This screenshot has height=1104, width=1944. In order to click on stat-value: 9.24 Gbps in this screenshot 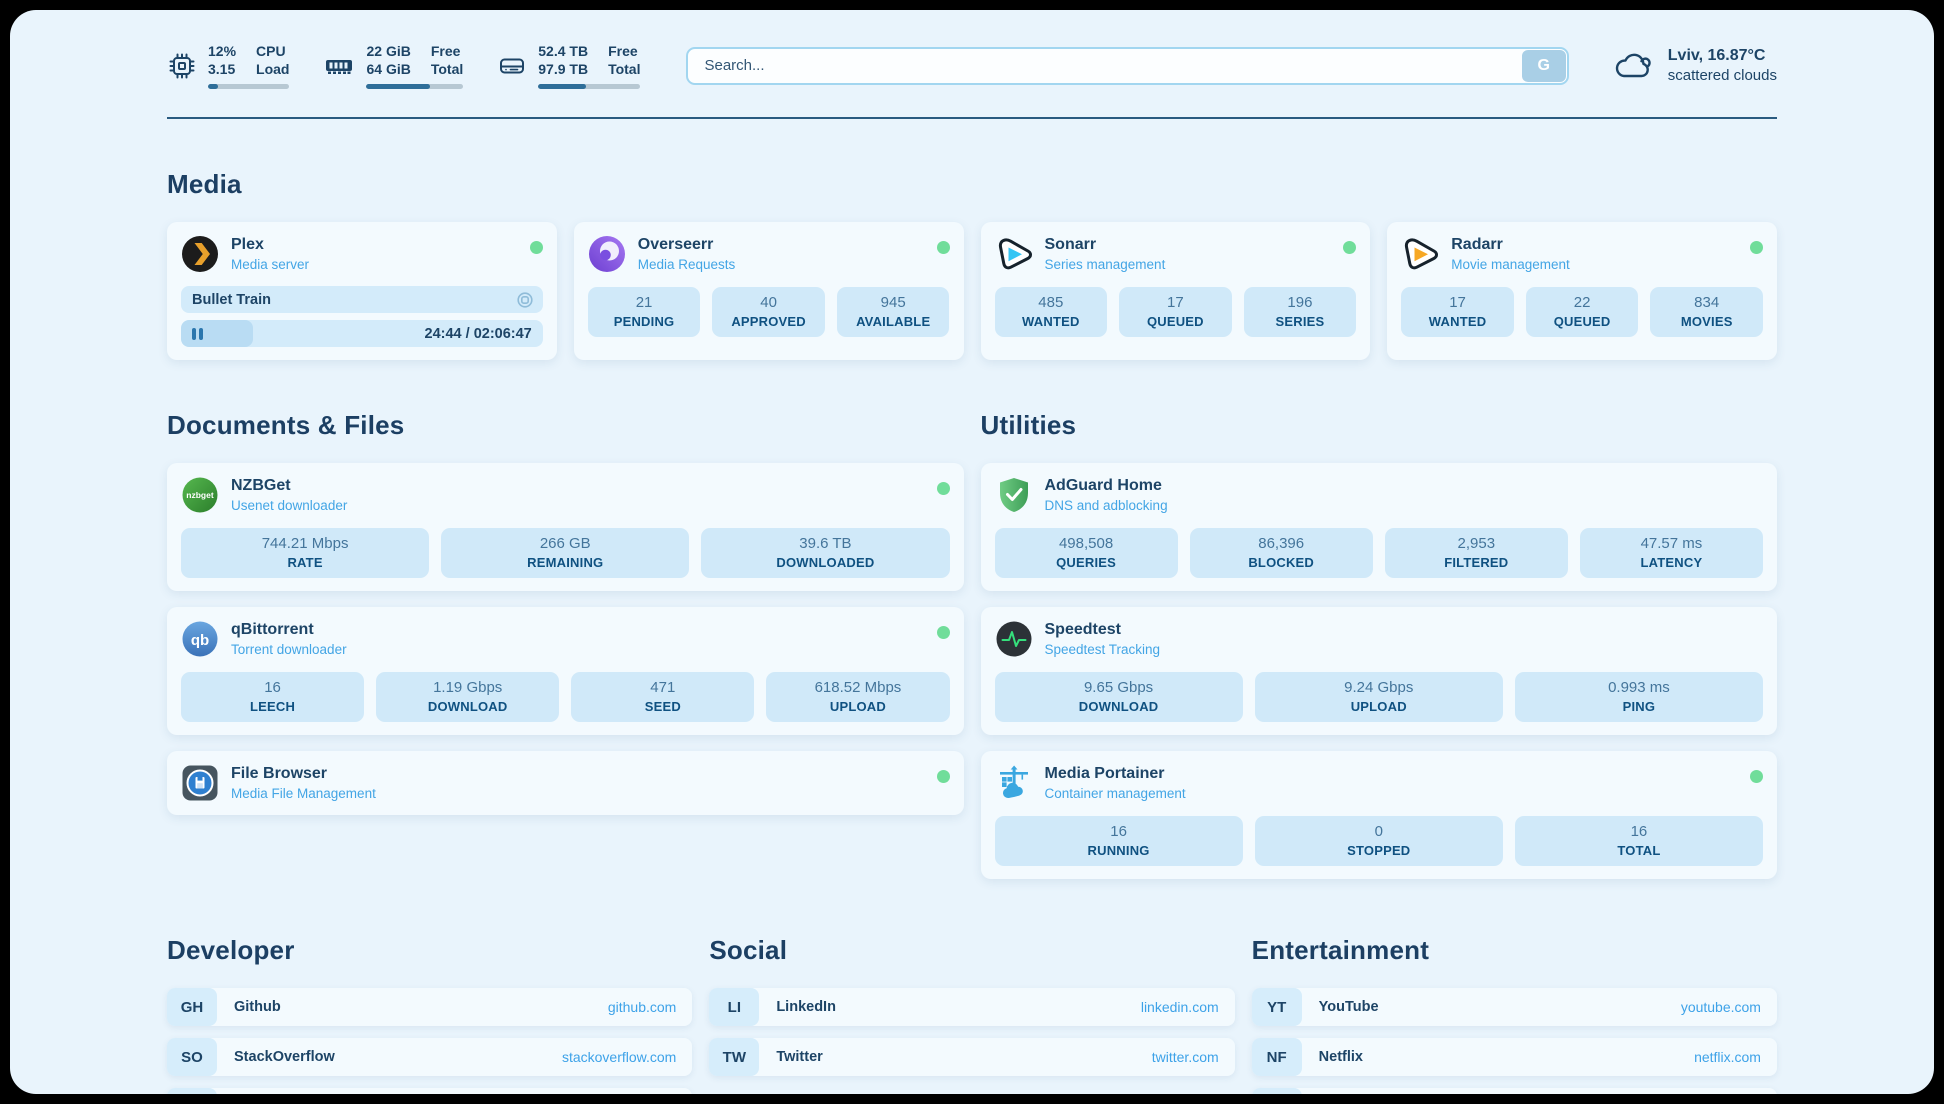, I will do `click(1379, 688)`.